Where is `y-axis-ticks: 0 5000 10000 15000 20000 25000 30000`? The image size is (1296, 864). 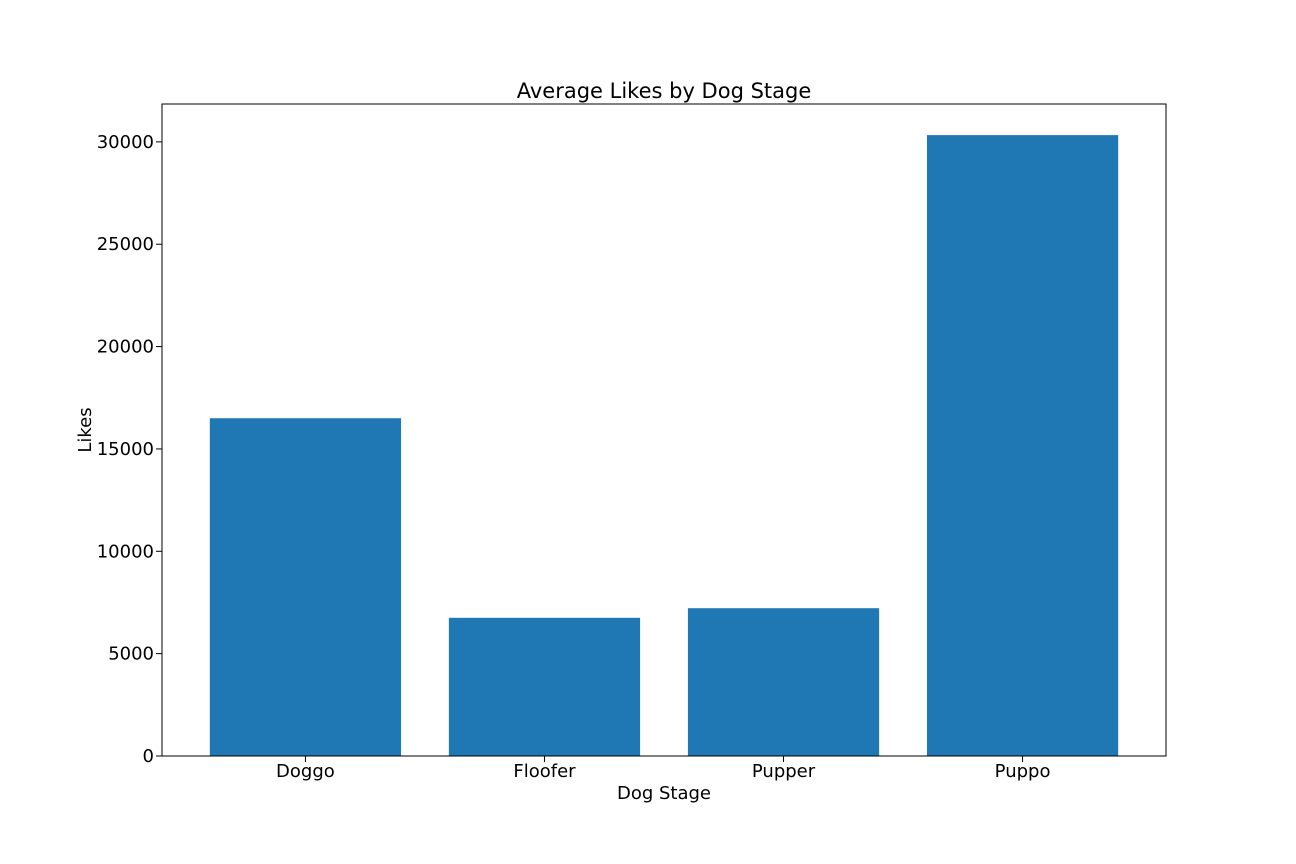
y-axis-ticks: 0 5000 10000 15000 20000 25000 30000 is located at coordinates (129, 449).